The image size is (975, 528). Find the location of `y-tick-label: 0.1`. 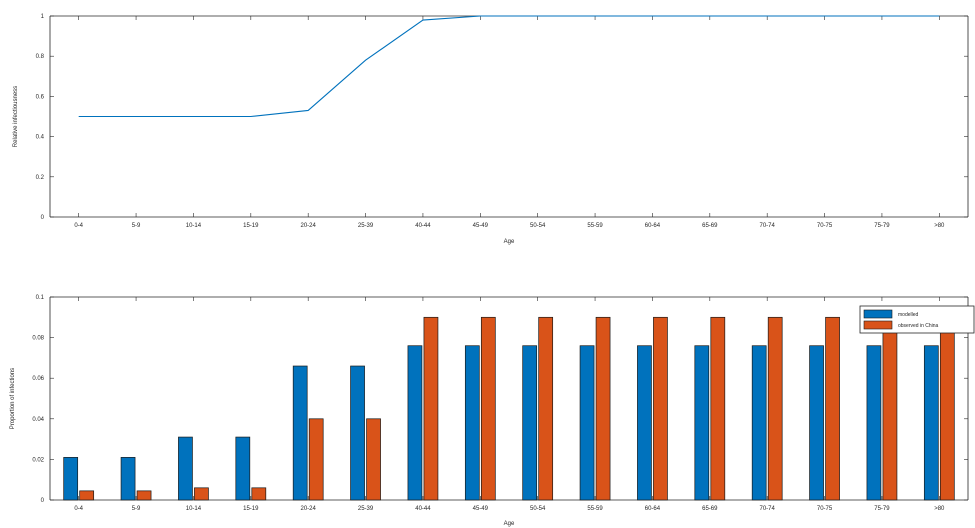

y-tick-label: 0.1 is located at coordinates (40, 298).